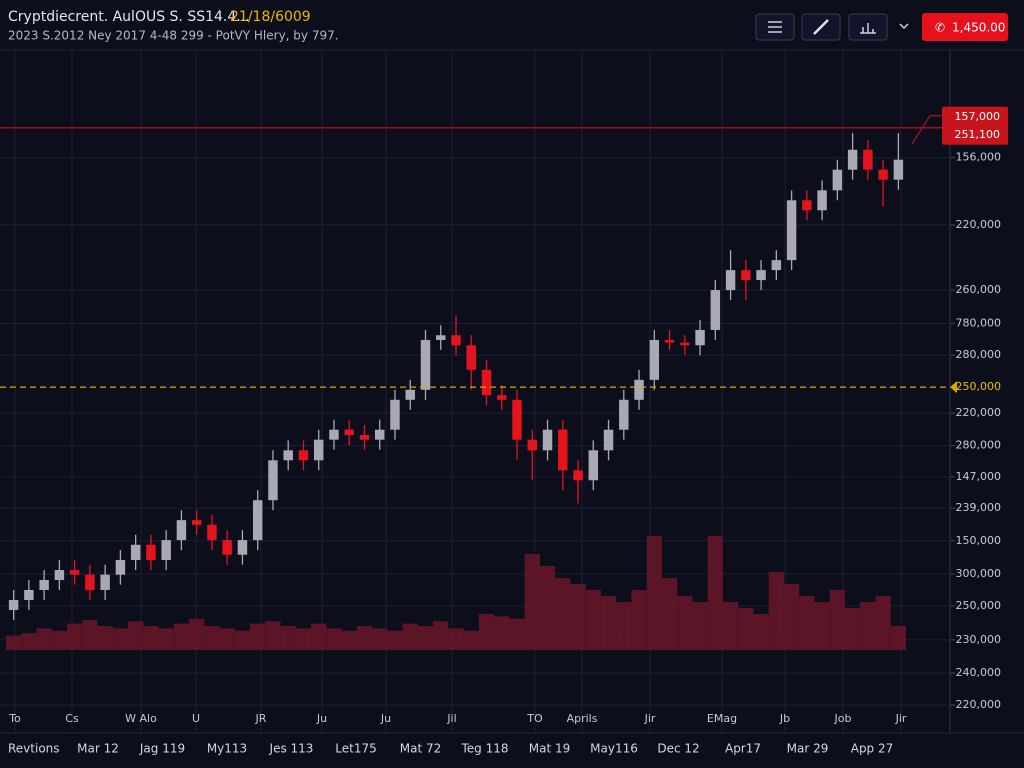 Image resolution: width=1024 pixels, height=768 pixels. I want to click on x-tick-label: EMag, so click(722, 718).